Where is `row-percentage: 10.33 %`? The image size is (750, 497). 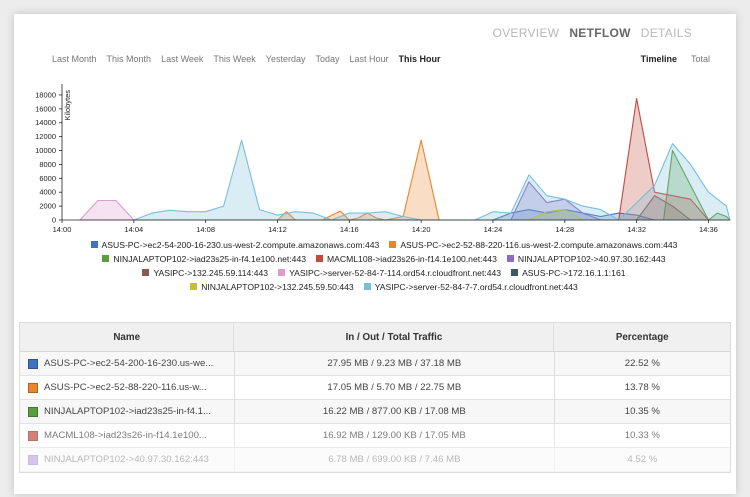
row-percentage: 10.33 % is located at coordinates (642, 435).